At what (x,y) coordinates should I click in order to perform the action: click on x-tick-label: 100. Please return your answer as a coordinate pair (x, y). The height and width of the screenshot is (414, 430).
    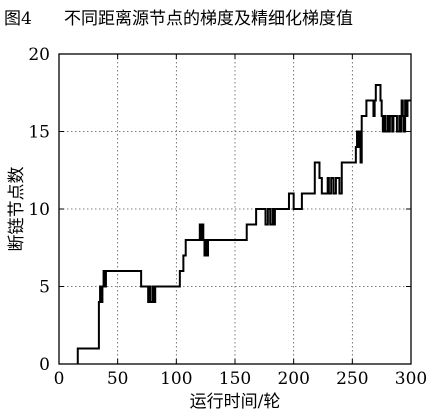
    Looking at the image, I should click on (176, 379).